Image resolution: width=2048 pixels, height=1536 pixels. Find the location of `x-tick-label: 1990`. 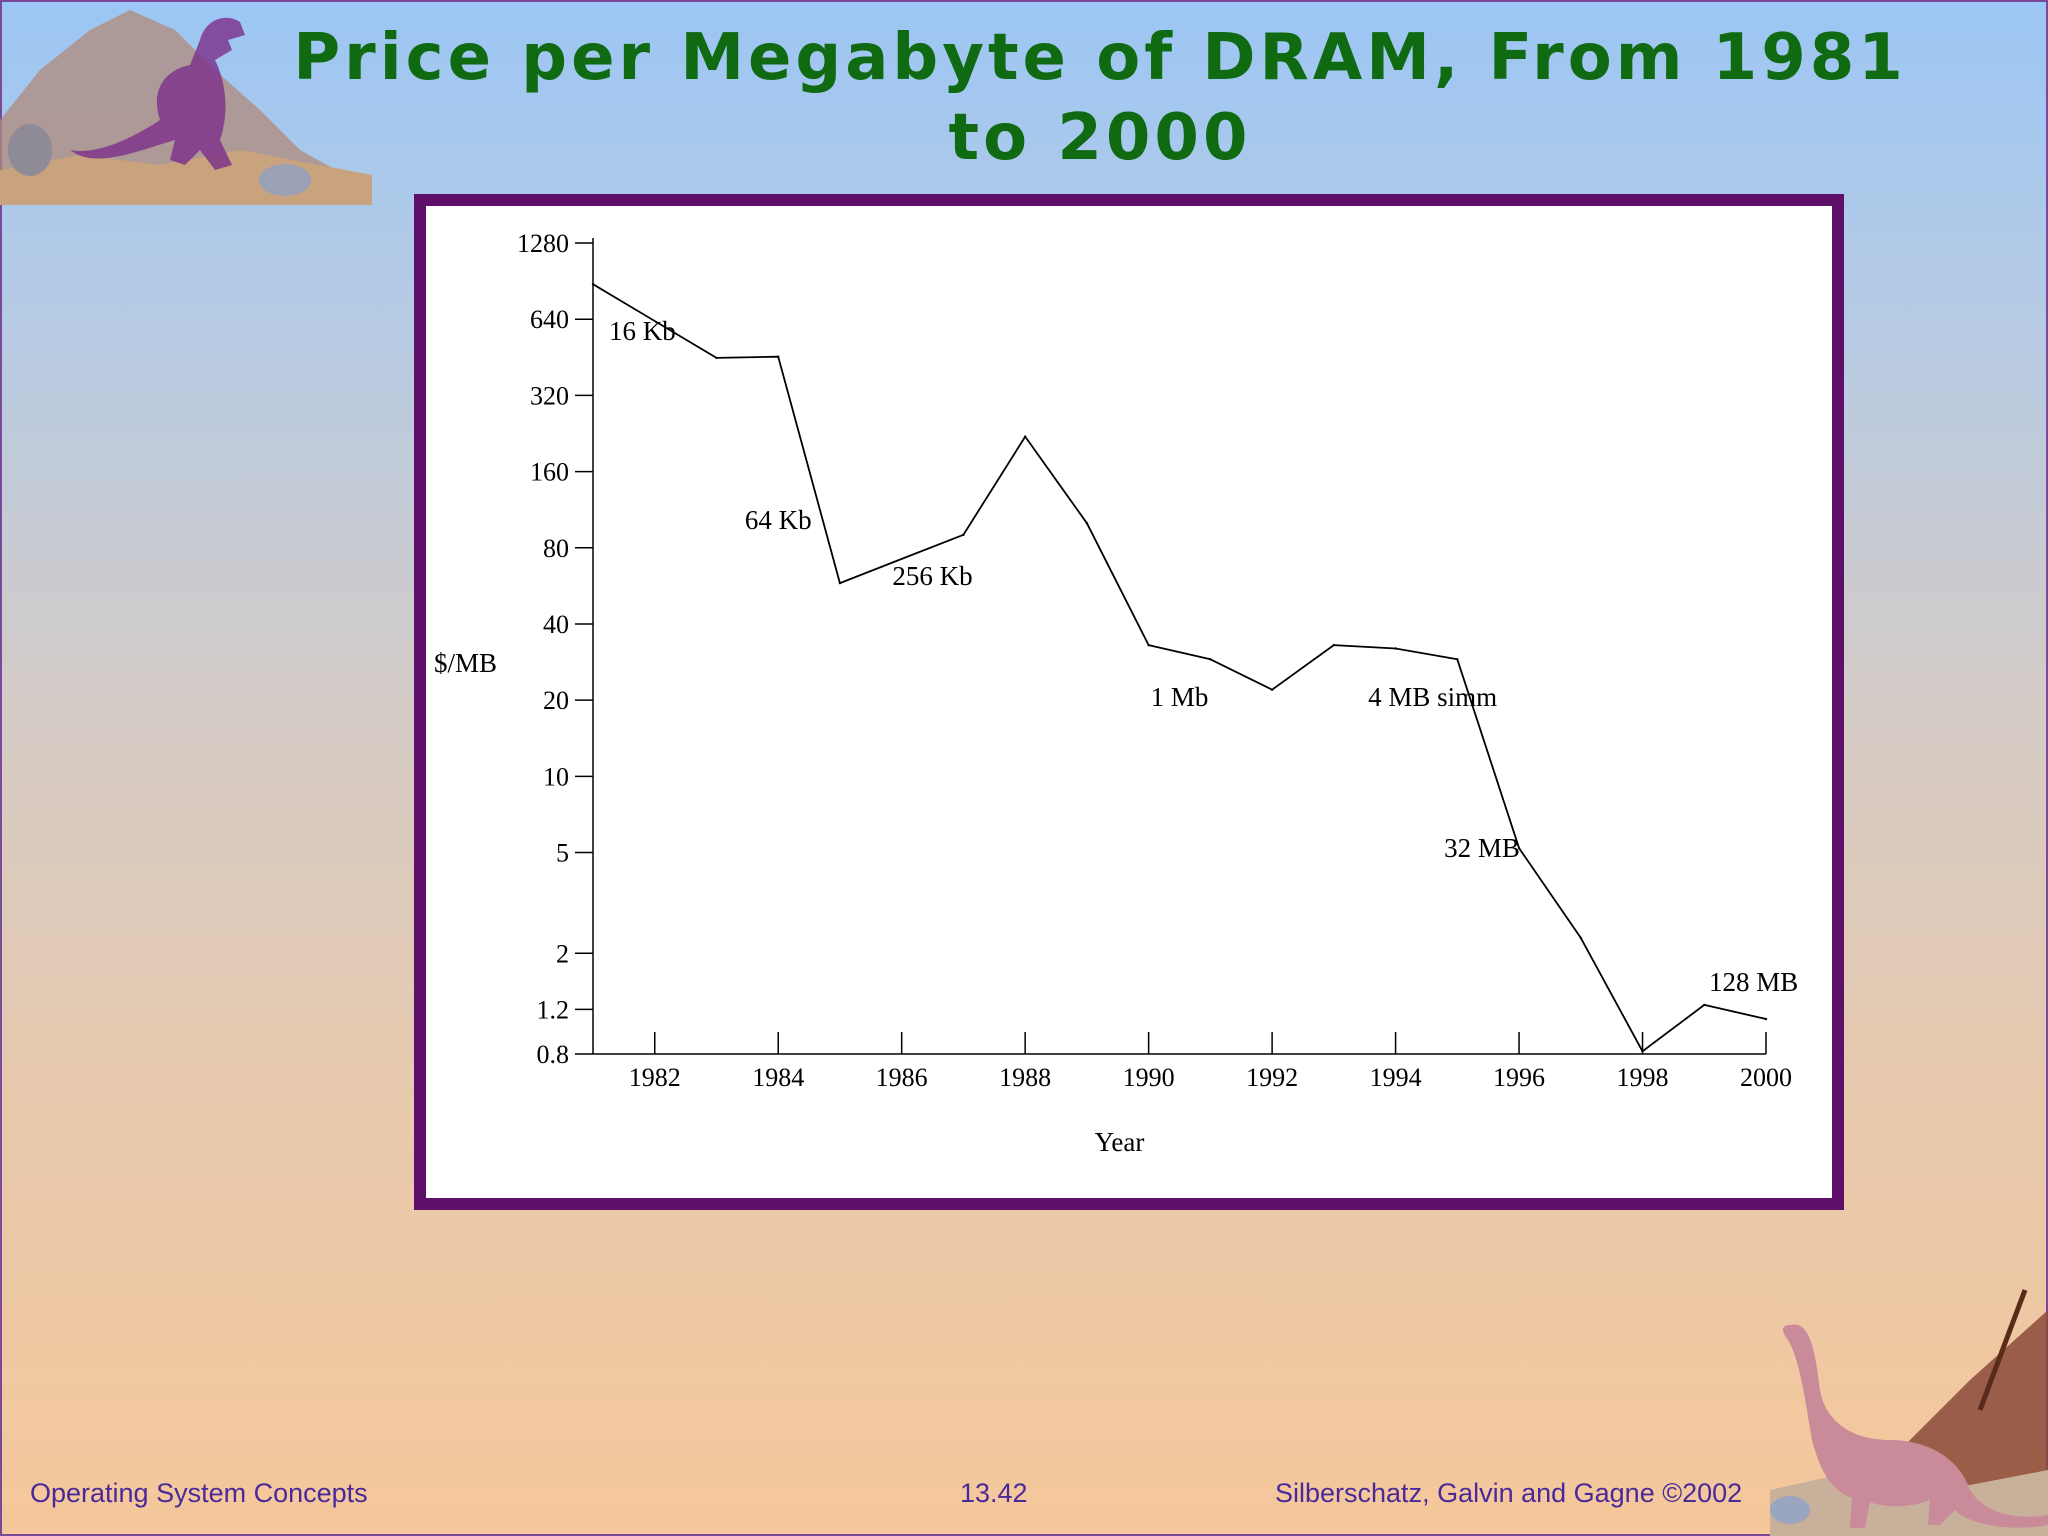

x-tick-label: 1990 is located at coordinates (1149, 1077).